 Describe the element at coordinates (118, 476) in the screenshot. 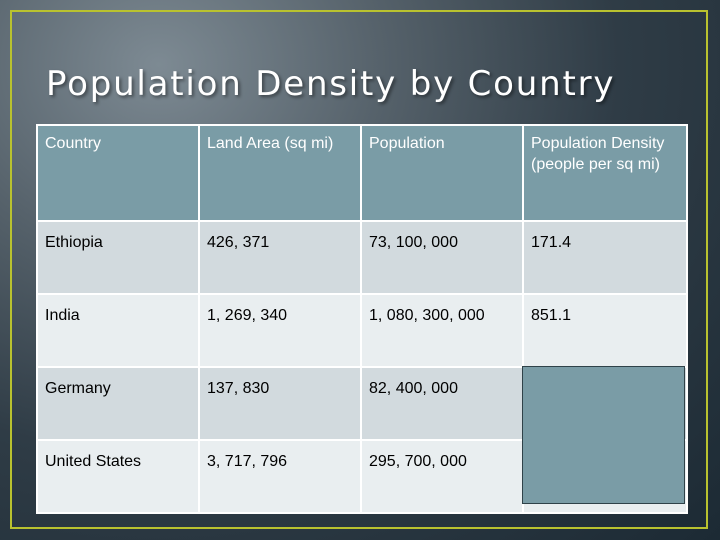

I see `cell-country: United States` at that location.